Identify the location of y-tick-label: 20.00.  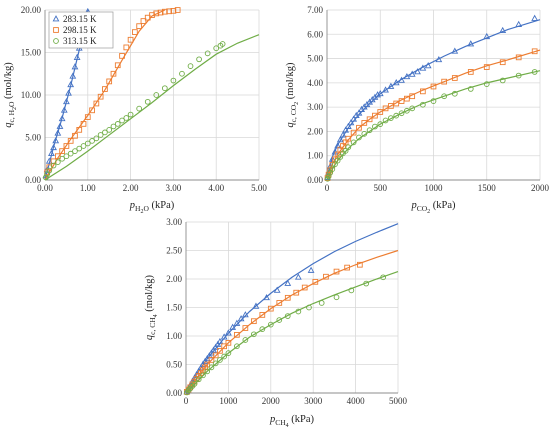
(31, 10).